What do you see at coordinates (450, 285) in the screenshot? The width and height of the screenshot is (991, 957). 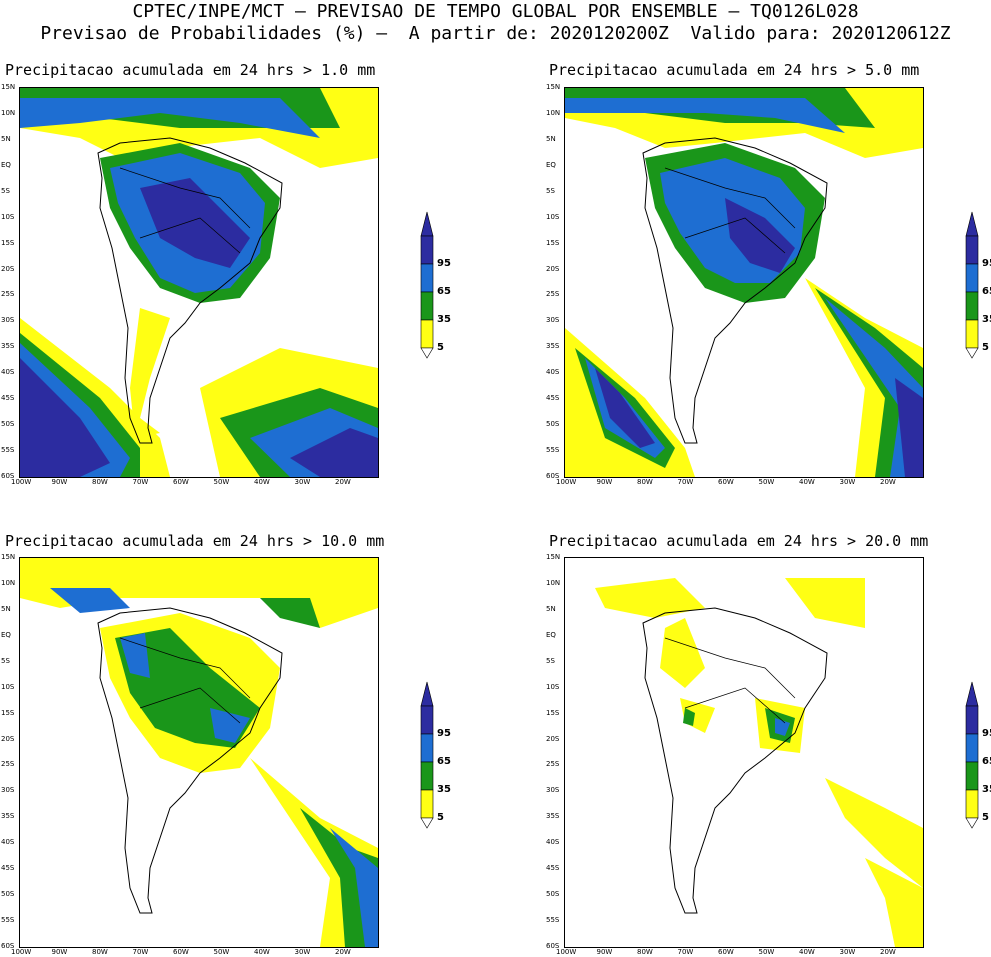 I see `legend-1: 95 65 35 5` at bounding box center [450, 285].